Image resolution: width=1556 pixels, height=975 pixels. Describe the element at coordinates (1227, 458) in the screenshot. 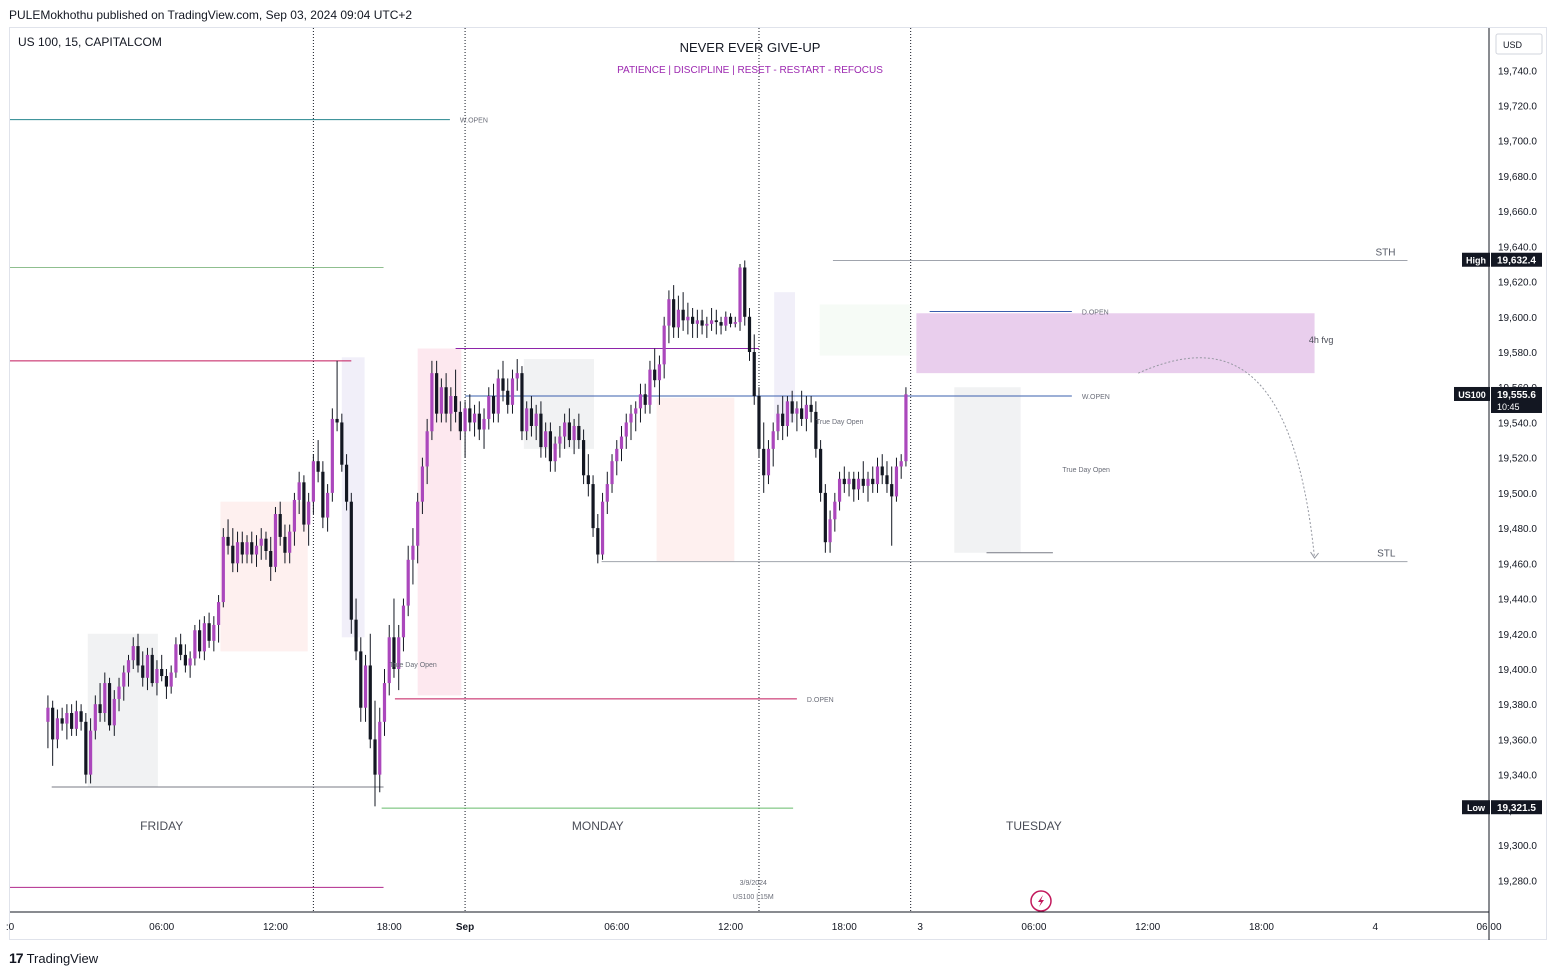

I see `projection-arrow` at that location.